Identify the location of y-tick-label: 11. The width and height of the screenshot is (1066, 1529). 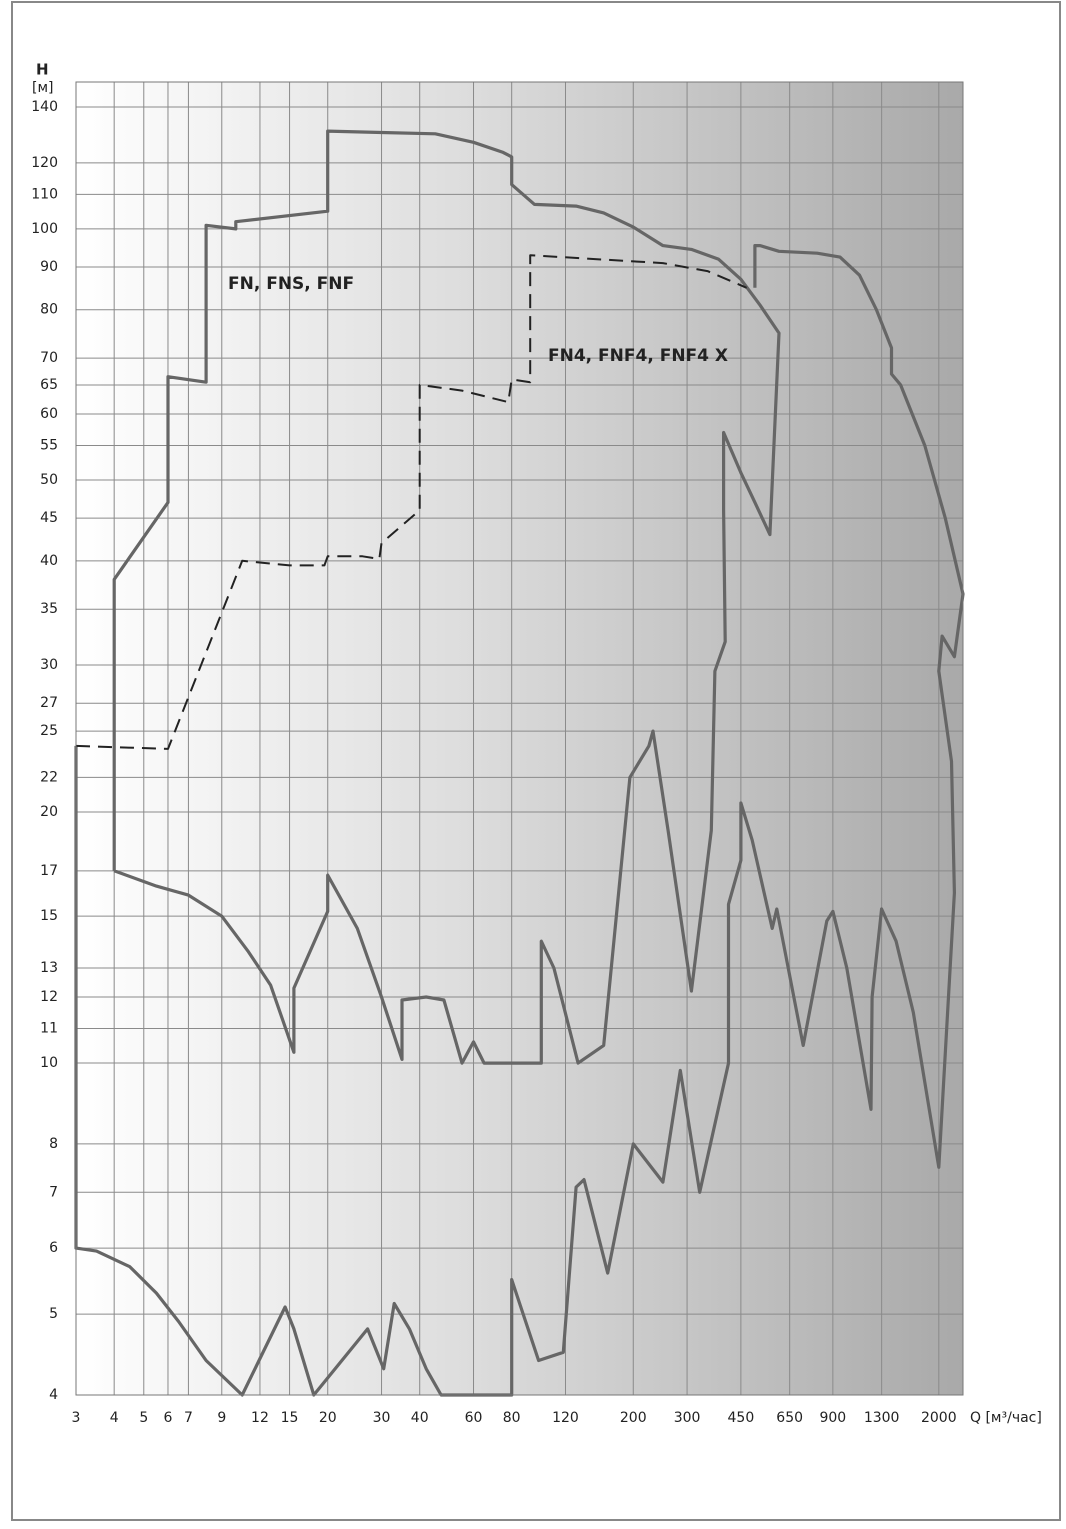
(49, 1029).